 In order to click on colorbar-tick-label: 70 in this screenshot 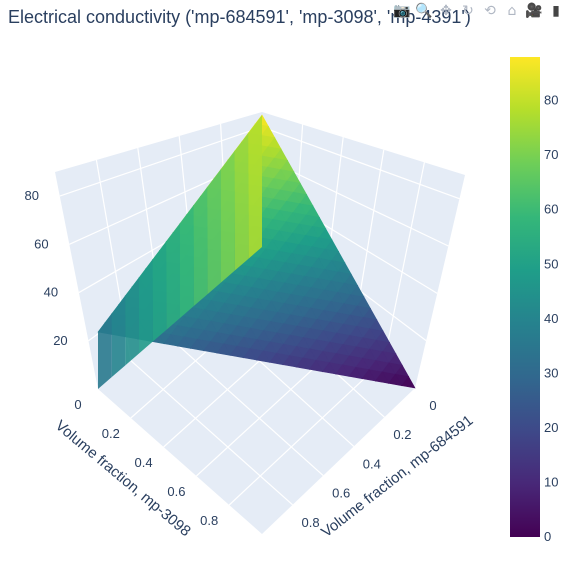, I will do `click(551, 154)`.